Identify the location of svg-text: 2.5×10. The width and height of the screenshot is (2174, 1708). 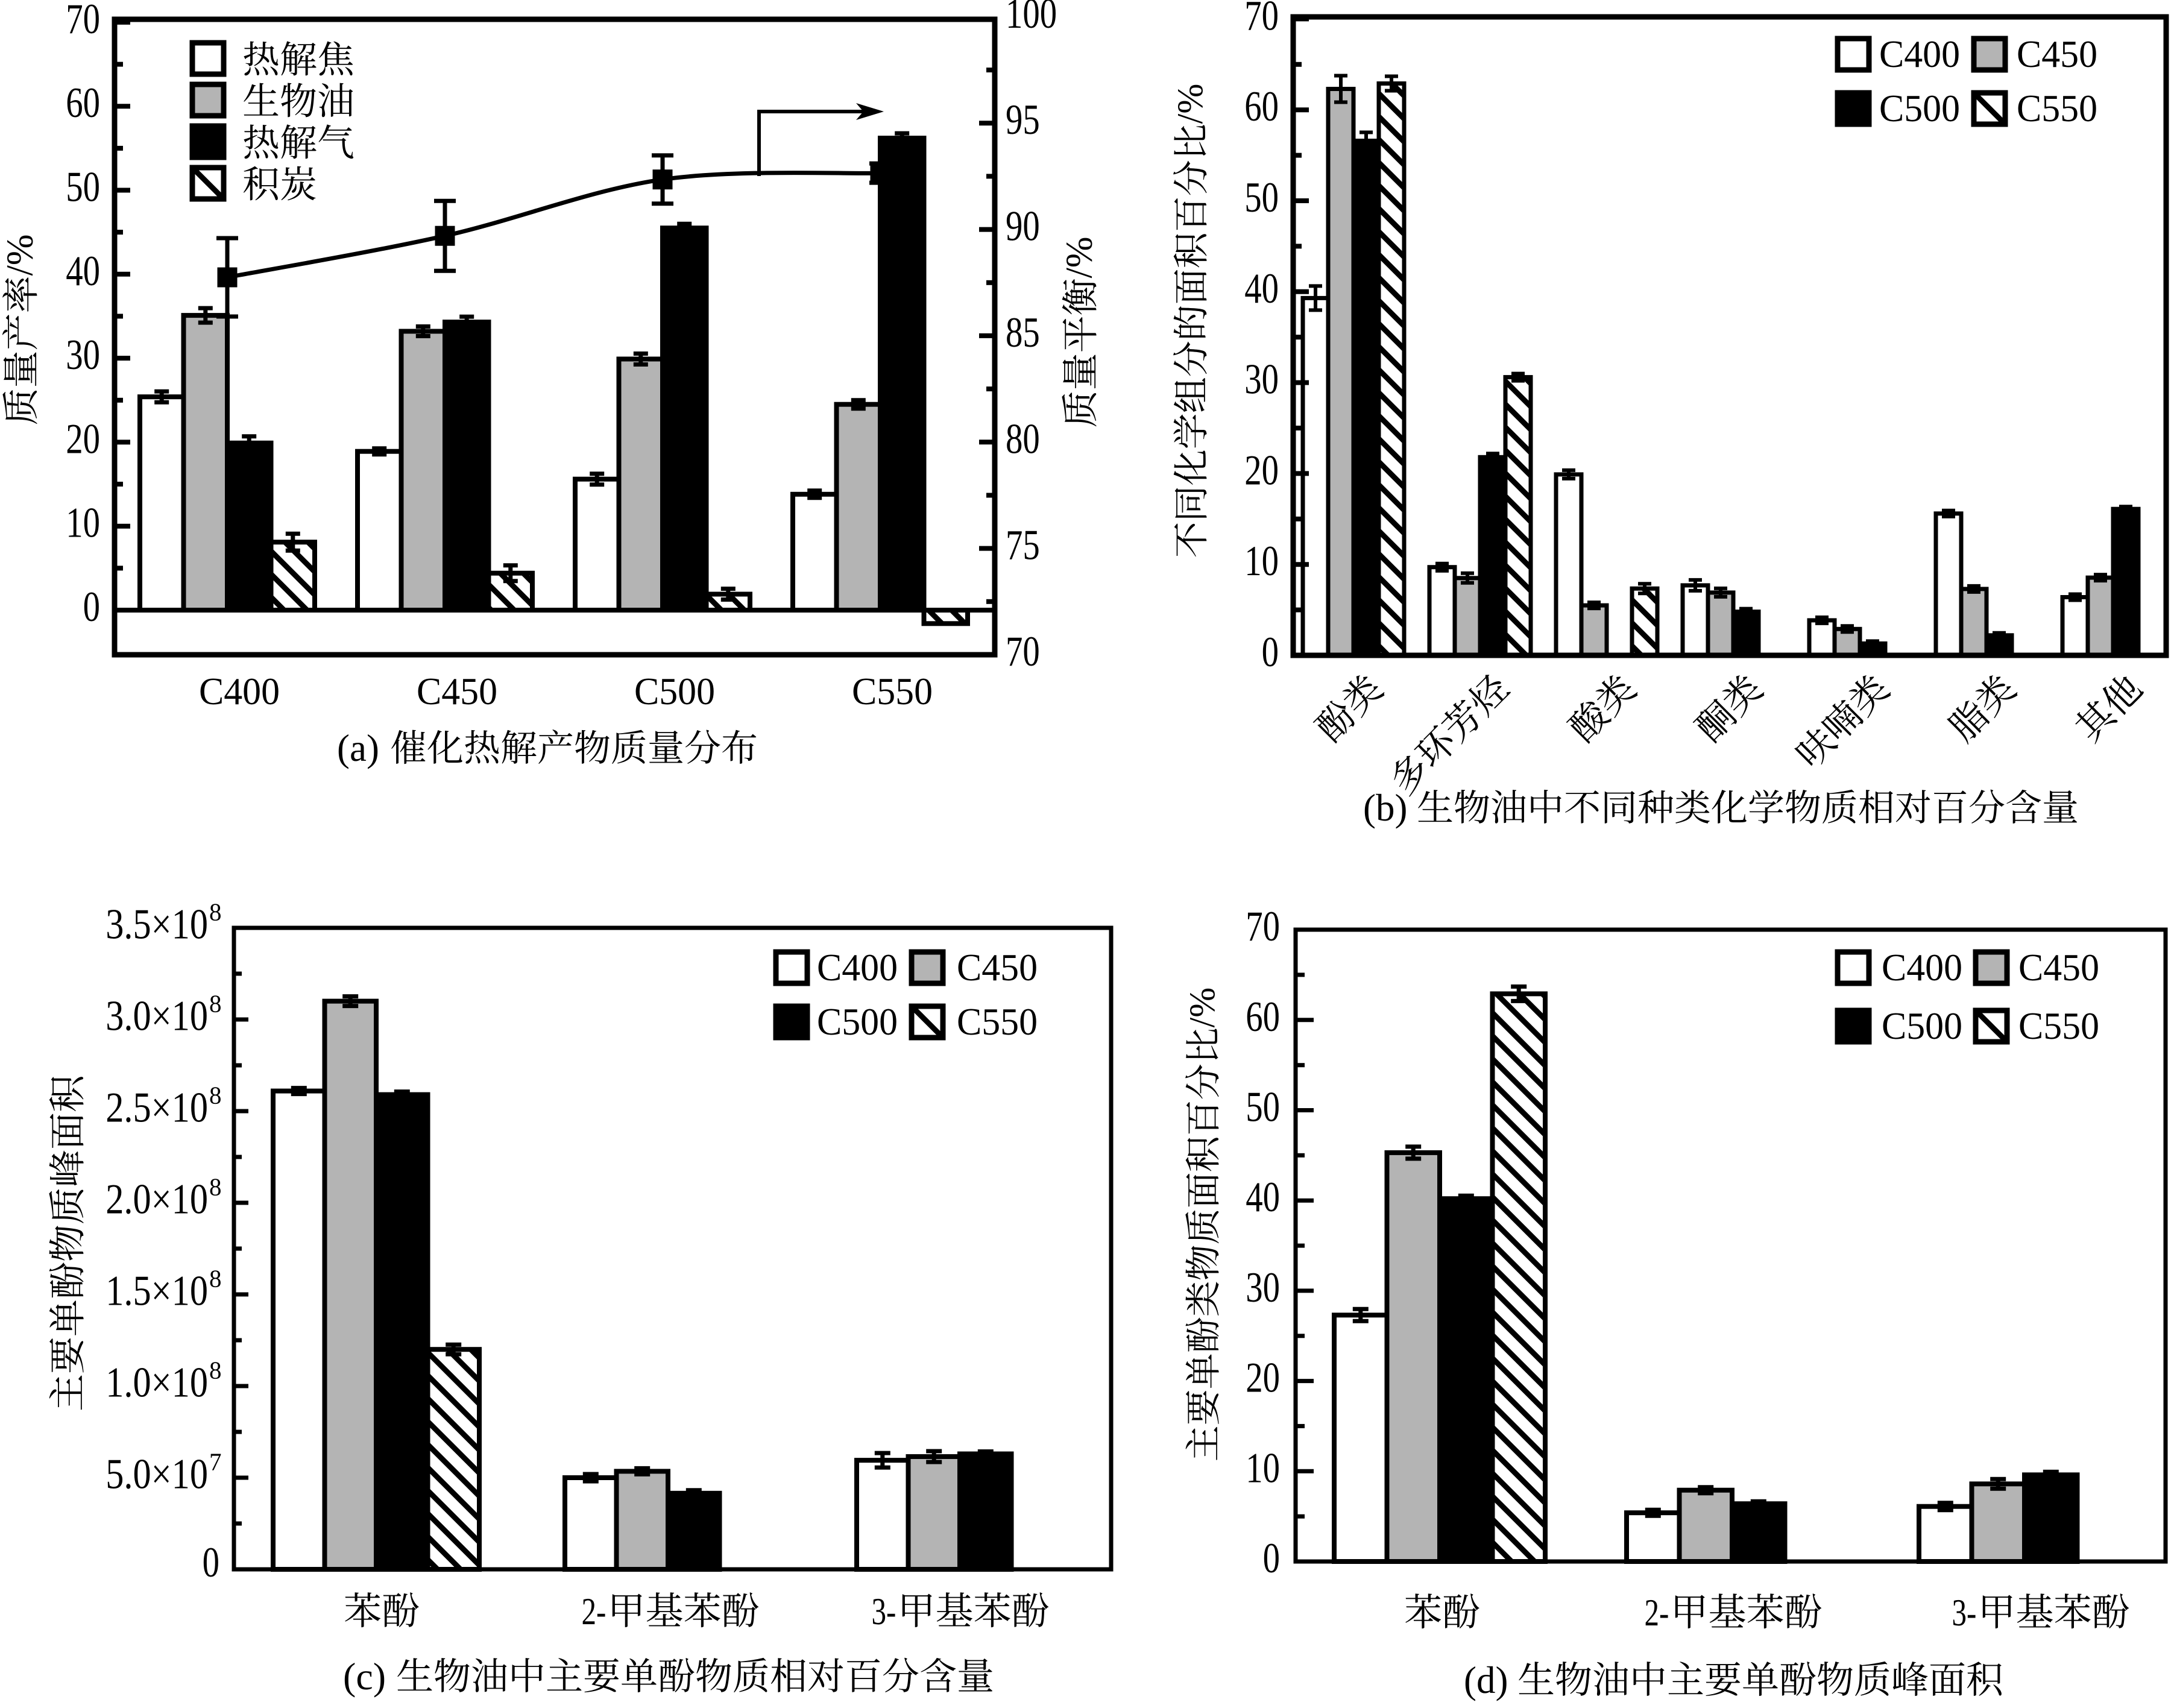
(157, 1107).